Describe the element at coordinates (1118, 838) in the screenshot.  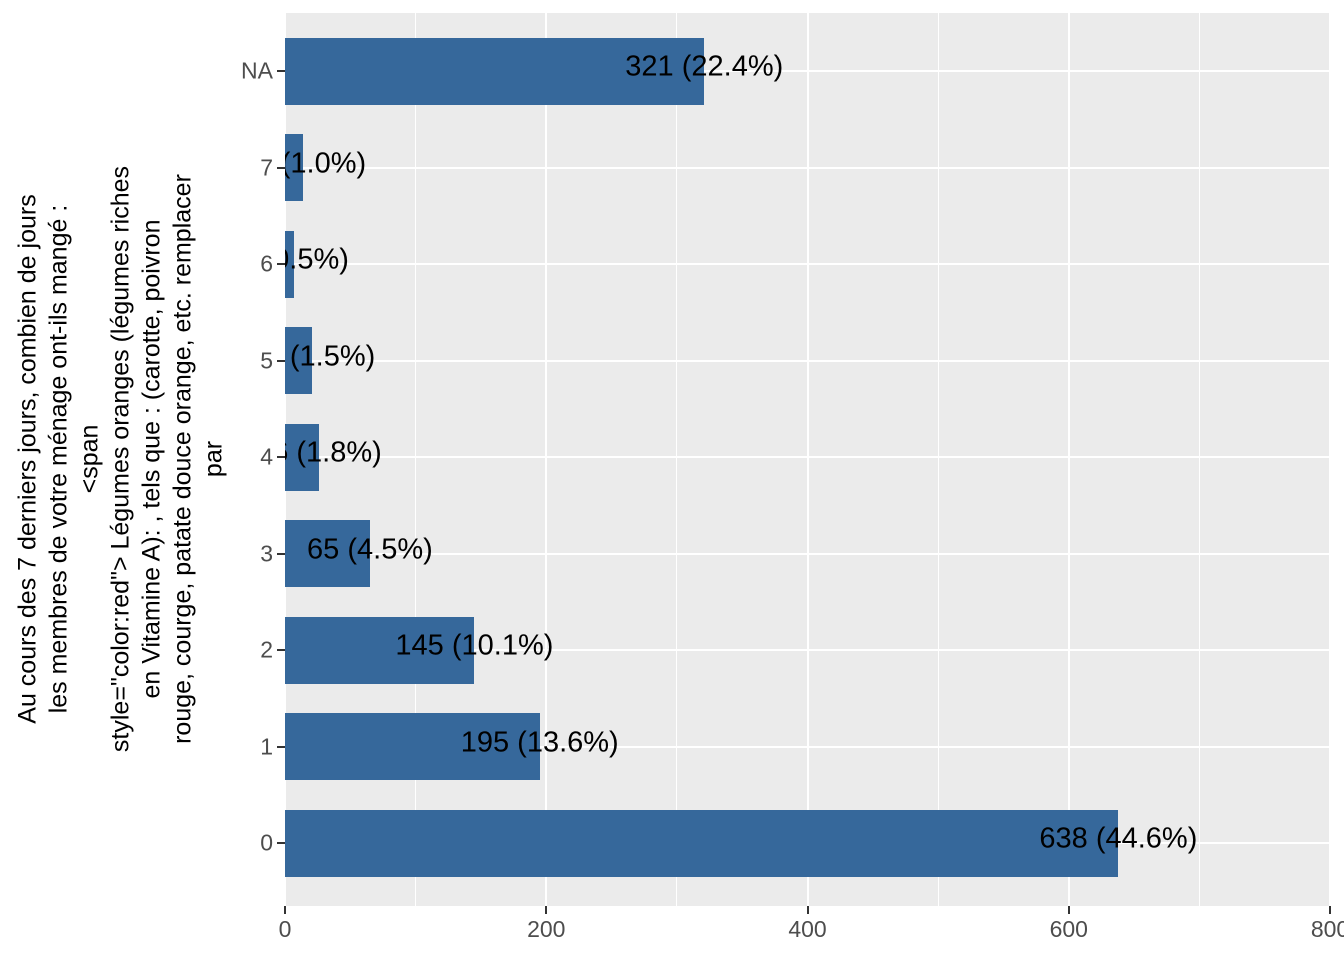
I see `bar-value-label: 638 (44.6%)` at that location.